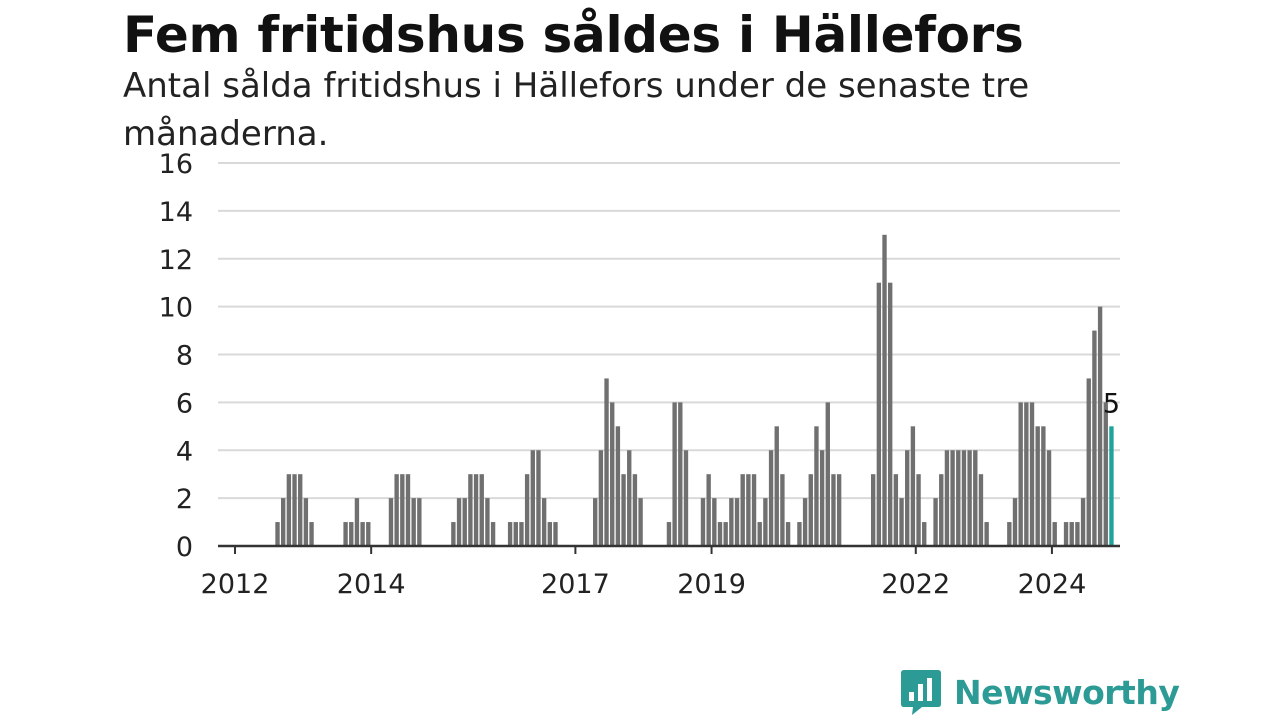 The height and width of the screenshot is (720, 1280). I want to click on y-tick-label: 0, so click(184, 547).